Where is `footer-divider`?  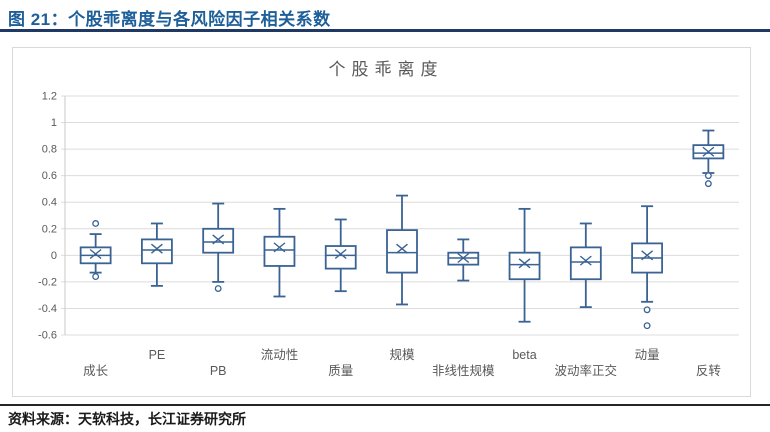
footer-divider is located at coordinates (385, 405).